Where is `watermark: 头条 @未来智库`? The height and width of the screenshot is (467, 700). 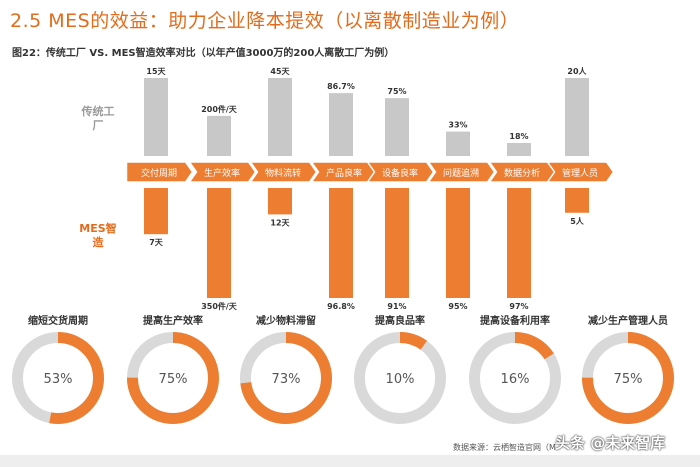 watermark: 头条 @未来智库 is located at coordinates (610, 443).